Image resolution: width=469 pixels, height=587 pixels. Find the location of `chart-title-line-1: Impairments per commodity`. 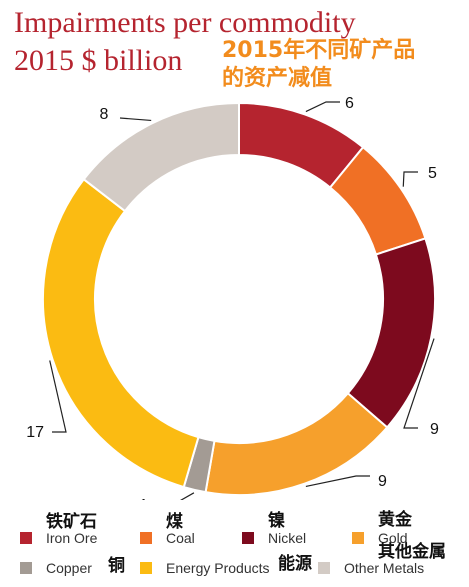

chart-title-line-1: Impairments per commodity is located at coordinates (185, 22).